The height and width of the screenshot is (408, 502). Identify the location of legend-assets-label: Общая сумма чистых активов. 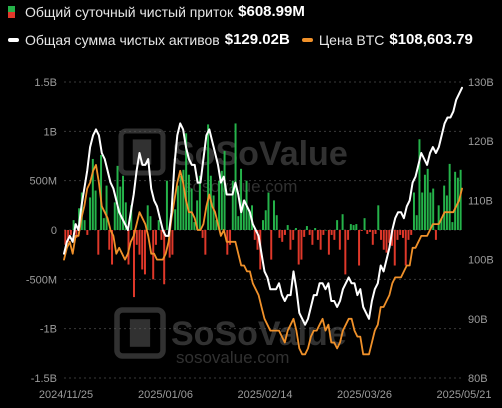
(122, 39).